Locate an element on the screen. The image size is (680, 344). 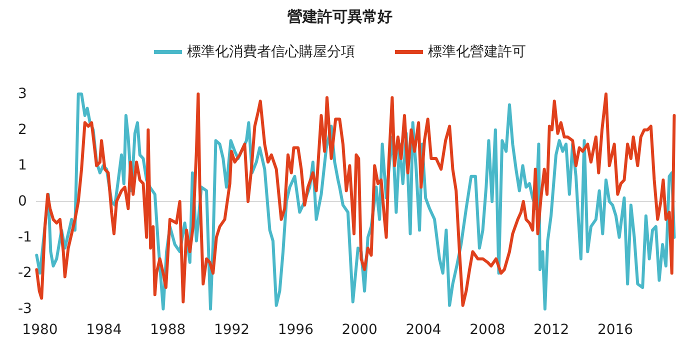
y-tick-label: 0 is located at coordinates (22, 202).